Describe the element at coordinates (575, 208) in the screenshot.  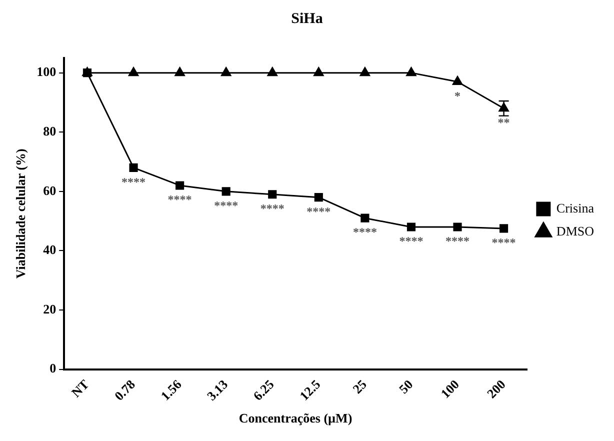
I see `legend-label: Crisina` at that location.